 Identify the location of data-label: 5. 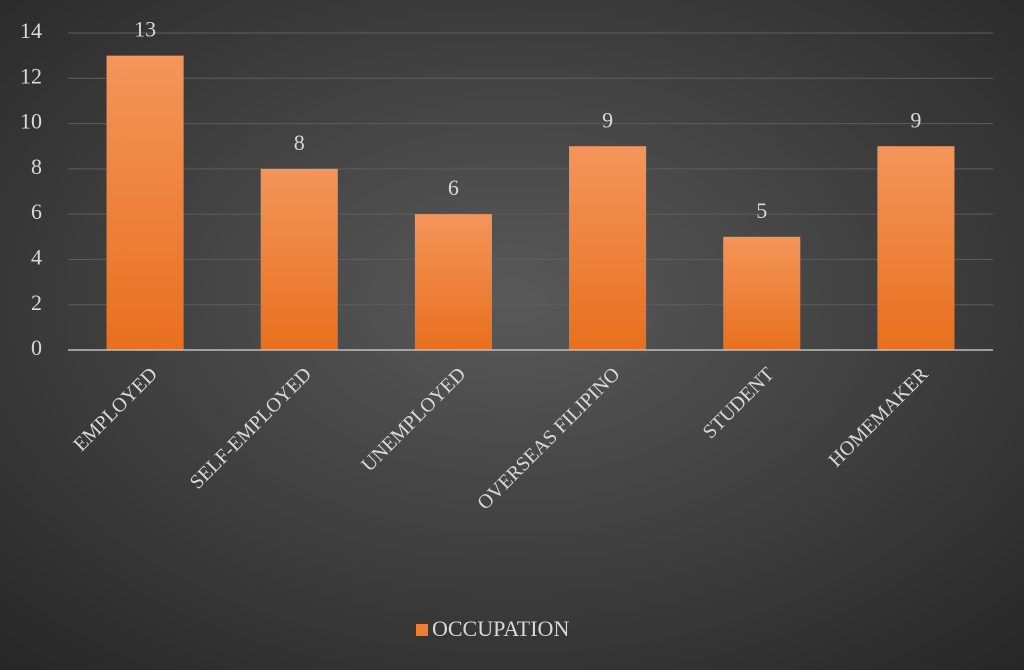
(761, 210).